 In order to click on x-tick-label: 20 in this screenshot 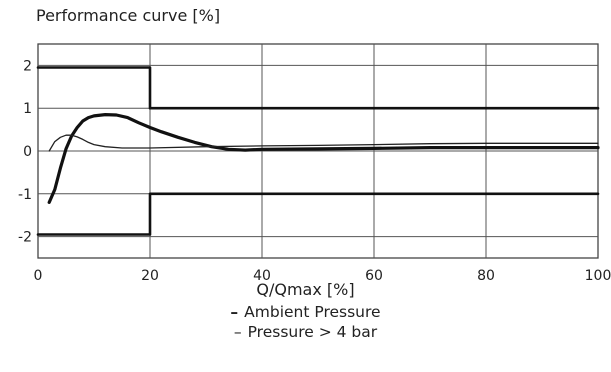, I will do `click(150, 276)`.